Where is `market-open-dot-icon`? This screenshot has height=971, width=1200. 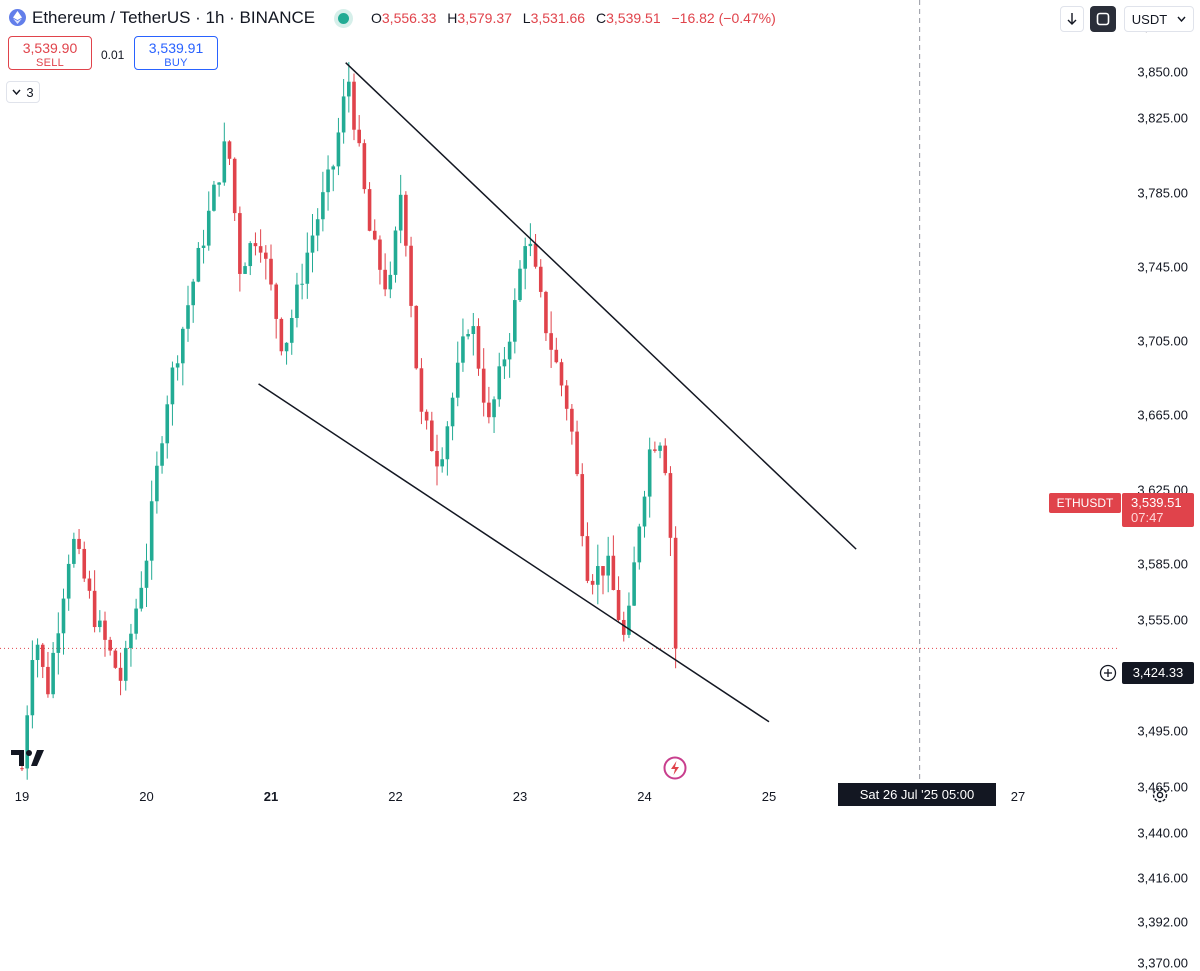
market-open-dot-icon is located at coordinates (343, 18).